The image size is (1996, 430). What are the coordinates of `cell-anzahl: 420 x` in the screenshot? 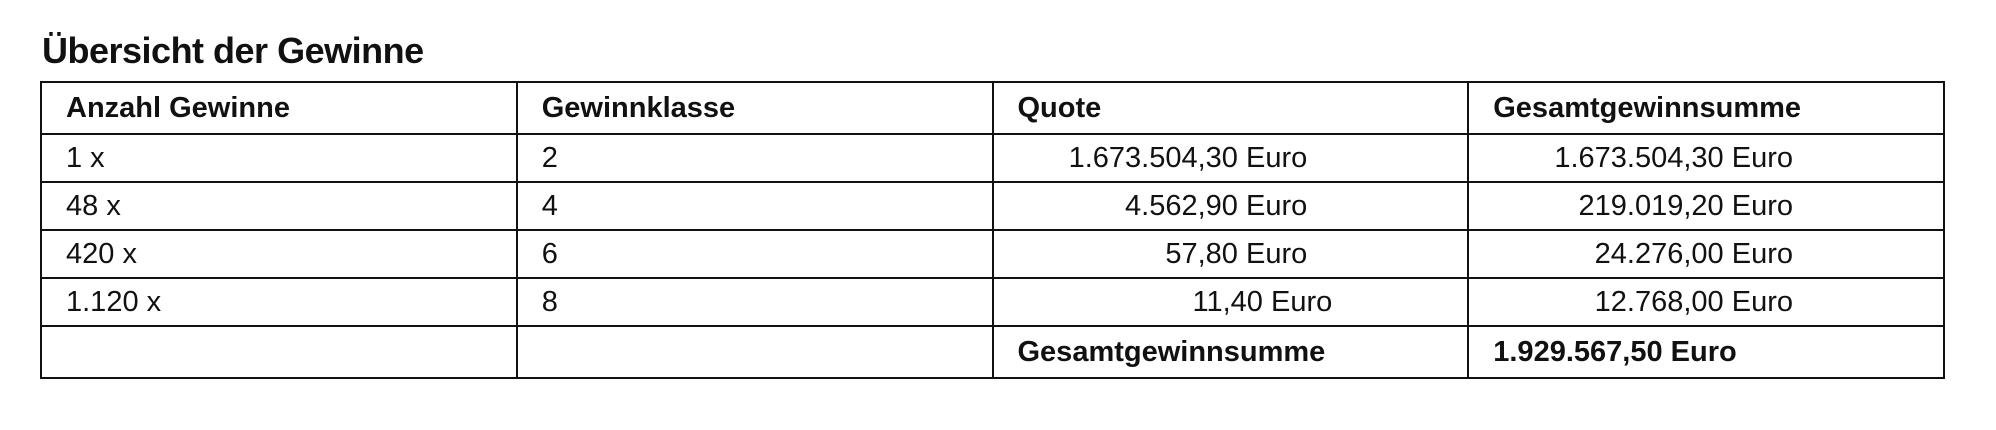 It's located at (279, 254).